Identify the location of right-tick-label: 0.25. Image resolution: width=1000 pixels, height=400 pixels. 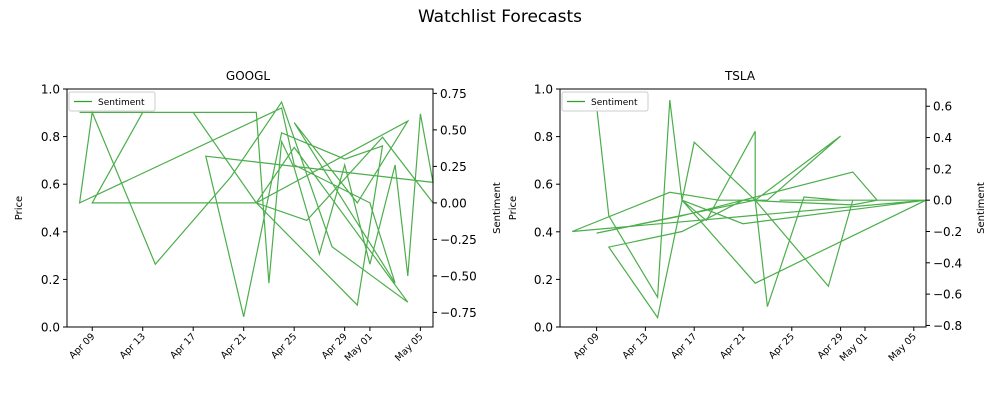
(453, 167).